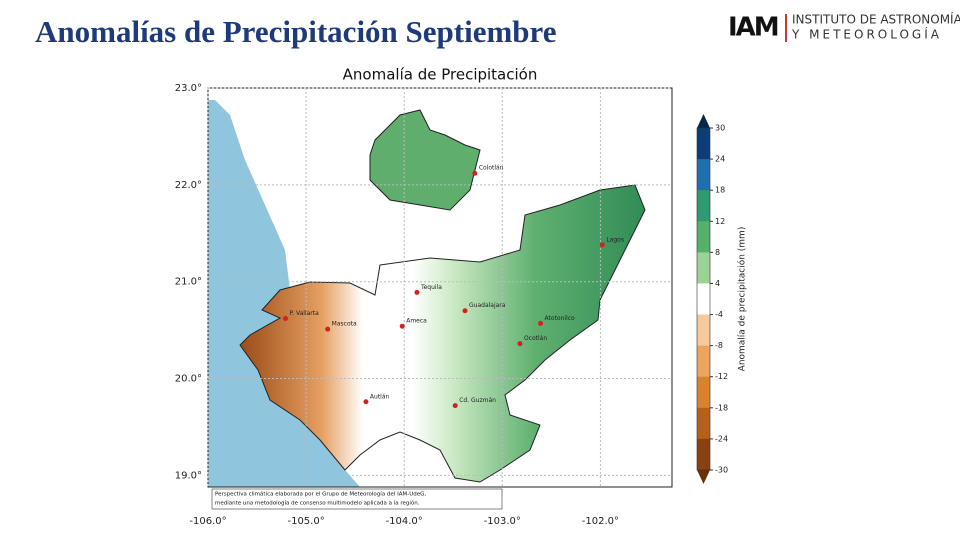  I want to click on ocean, so click(284, 287).